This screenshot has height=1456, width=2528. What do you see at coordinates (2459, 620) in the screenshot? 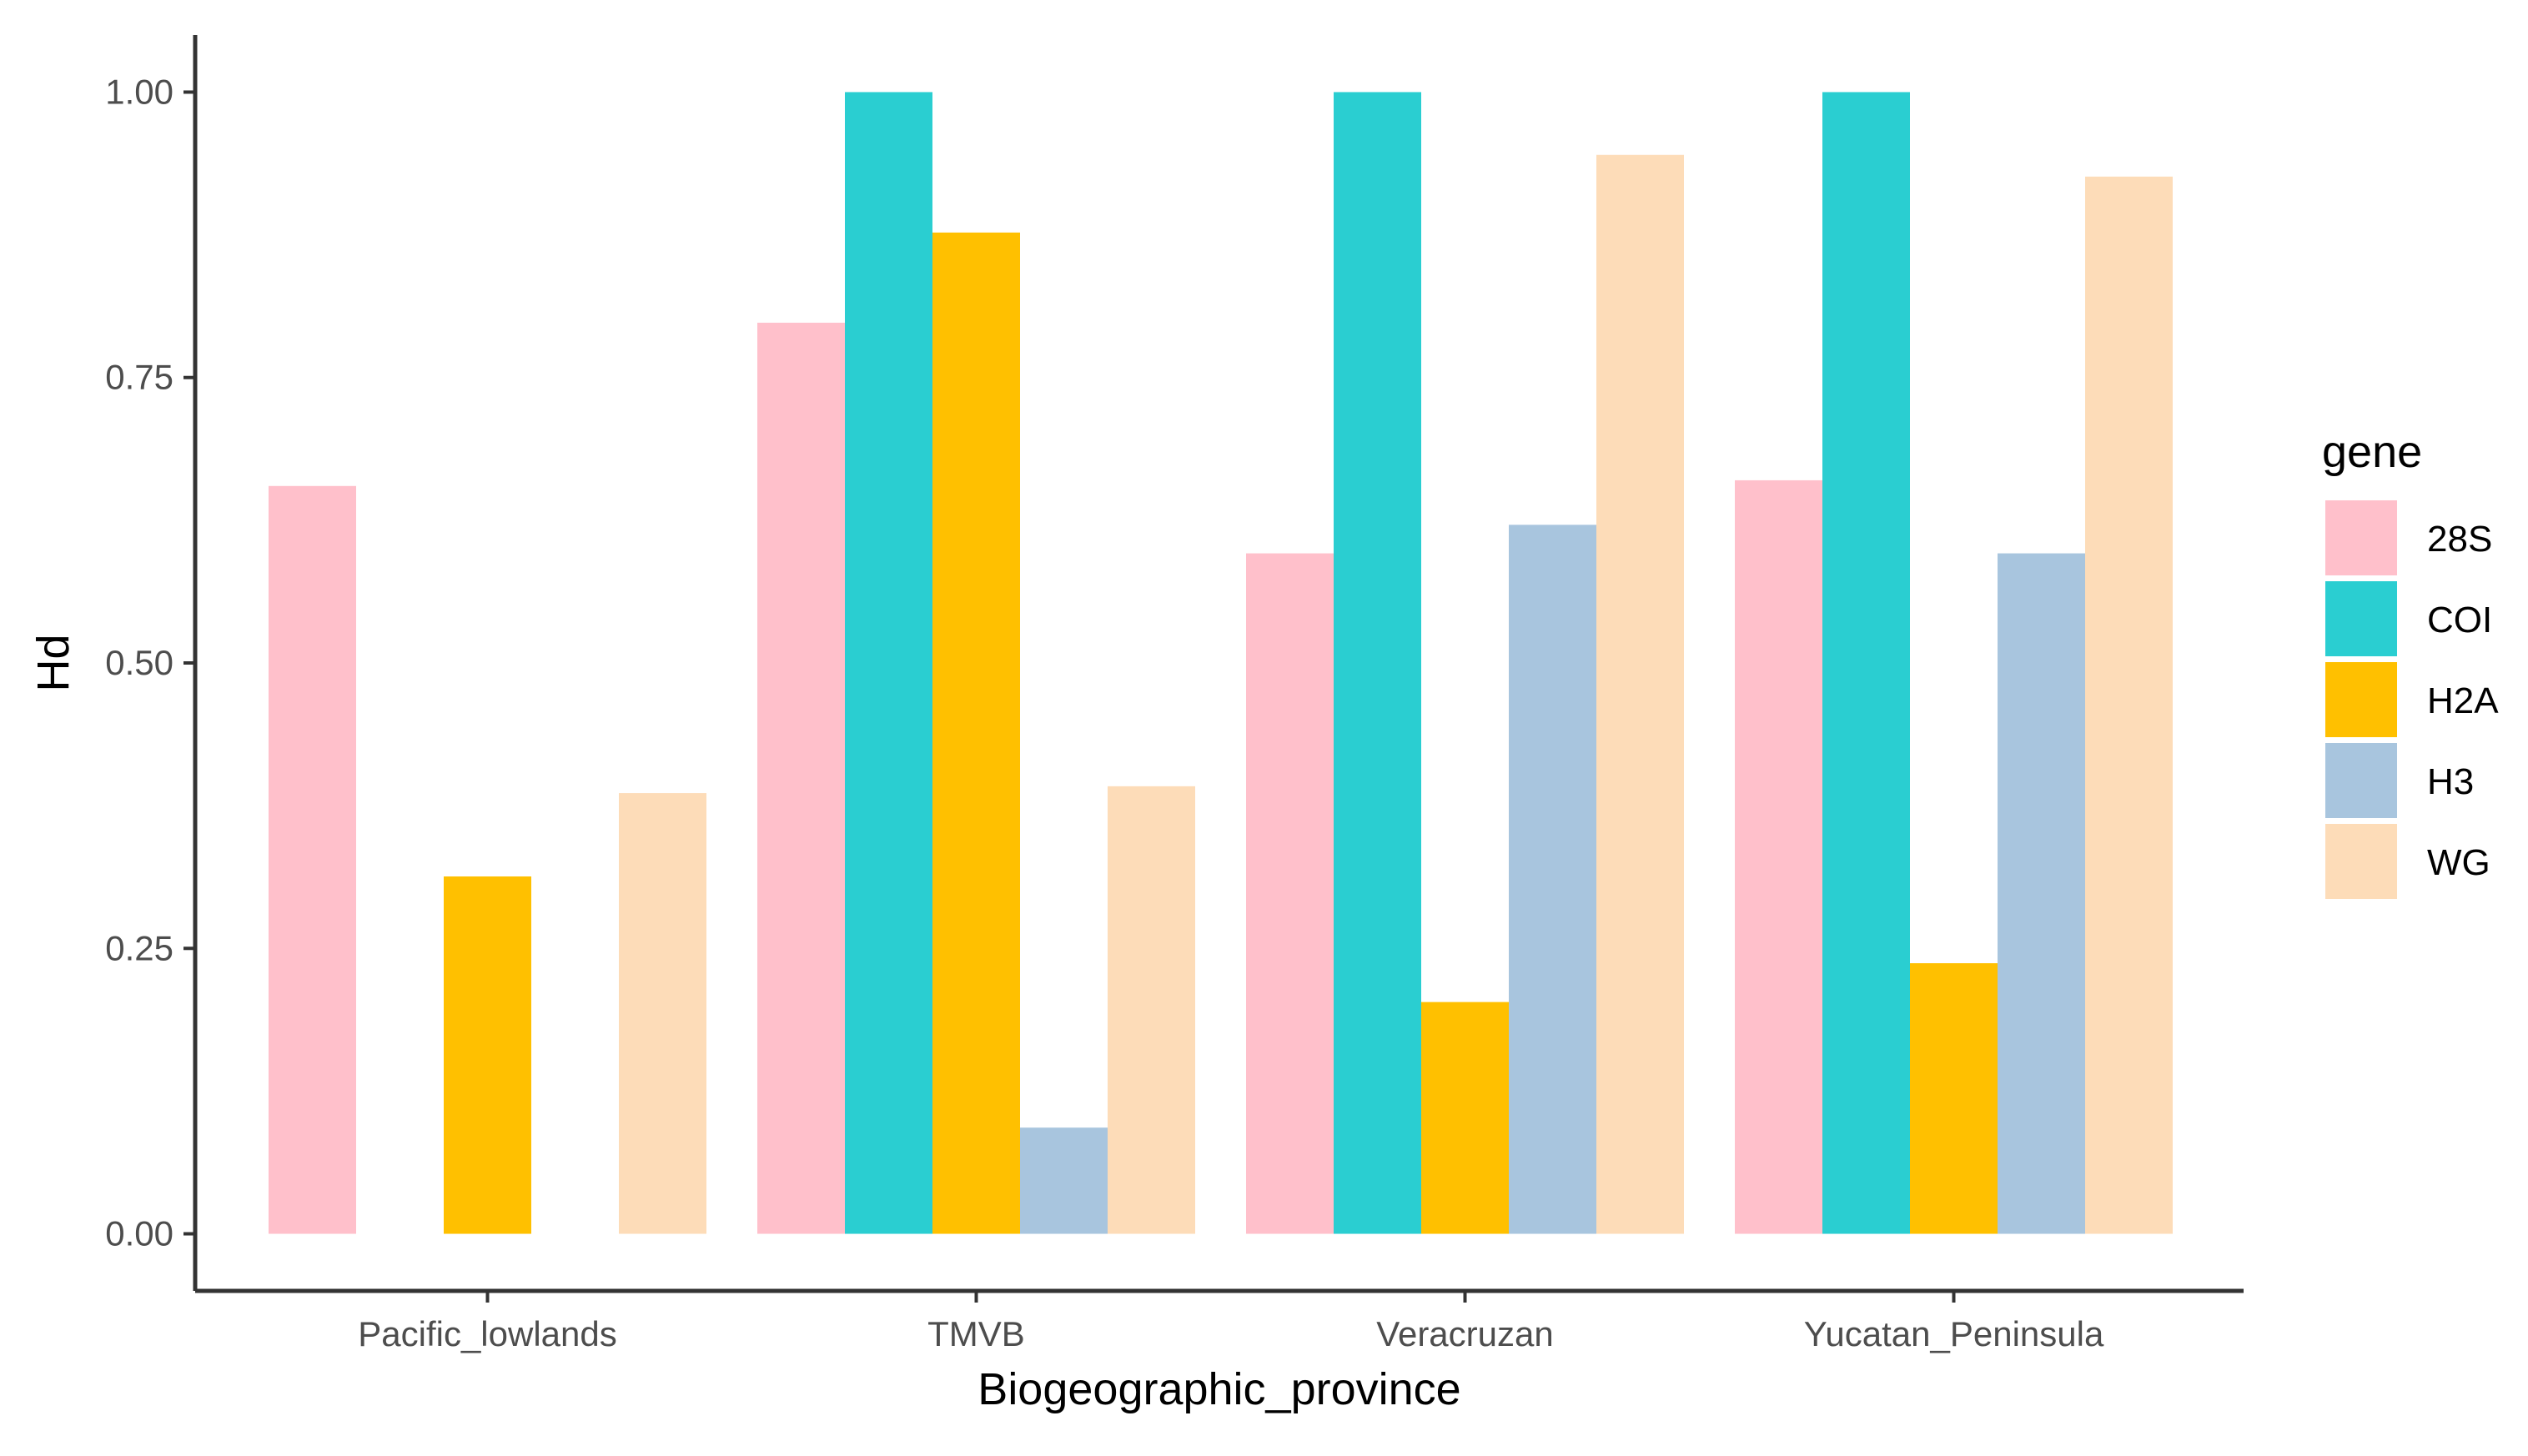
I see `legend-label-coi: COI` at bounding box center [2459, 620].